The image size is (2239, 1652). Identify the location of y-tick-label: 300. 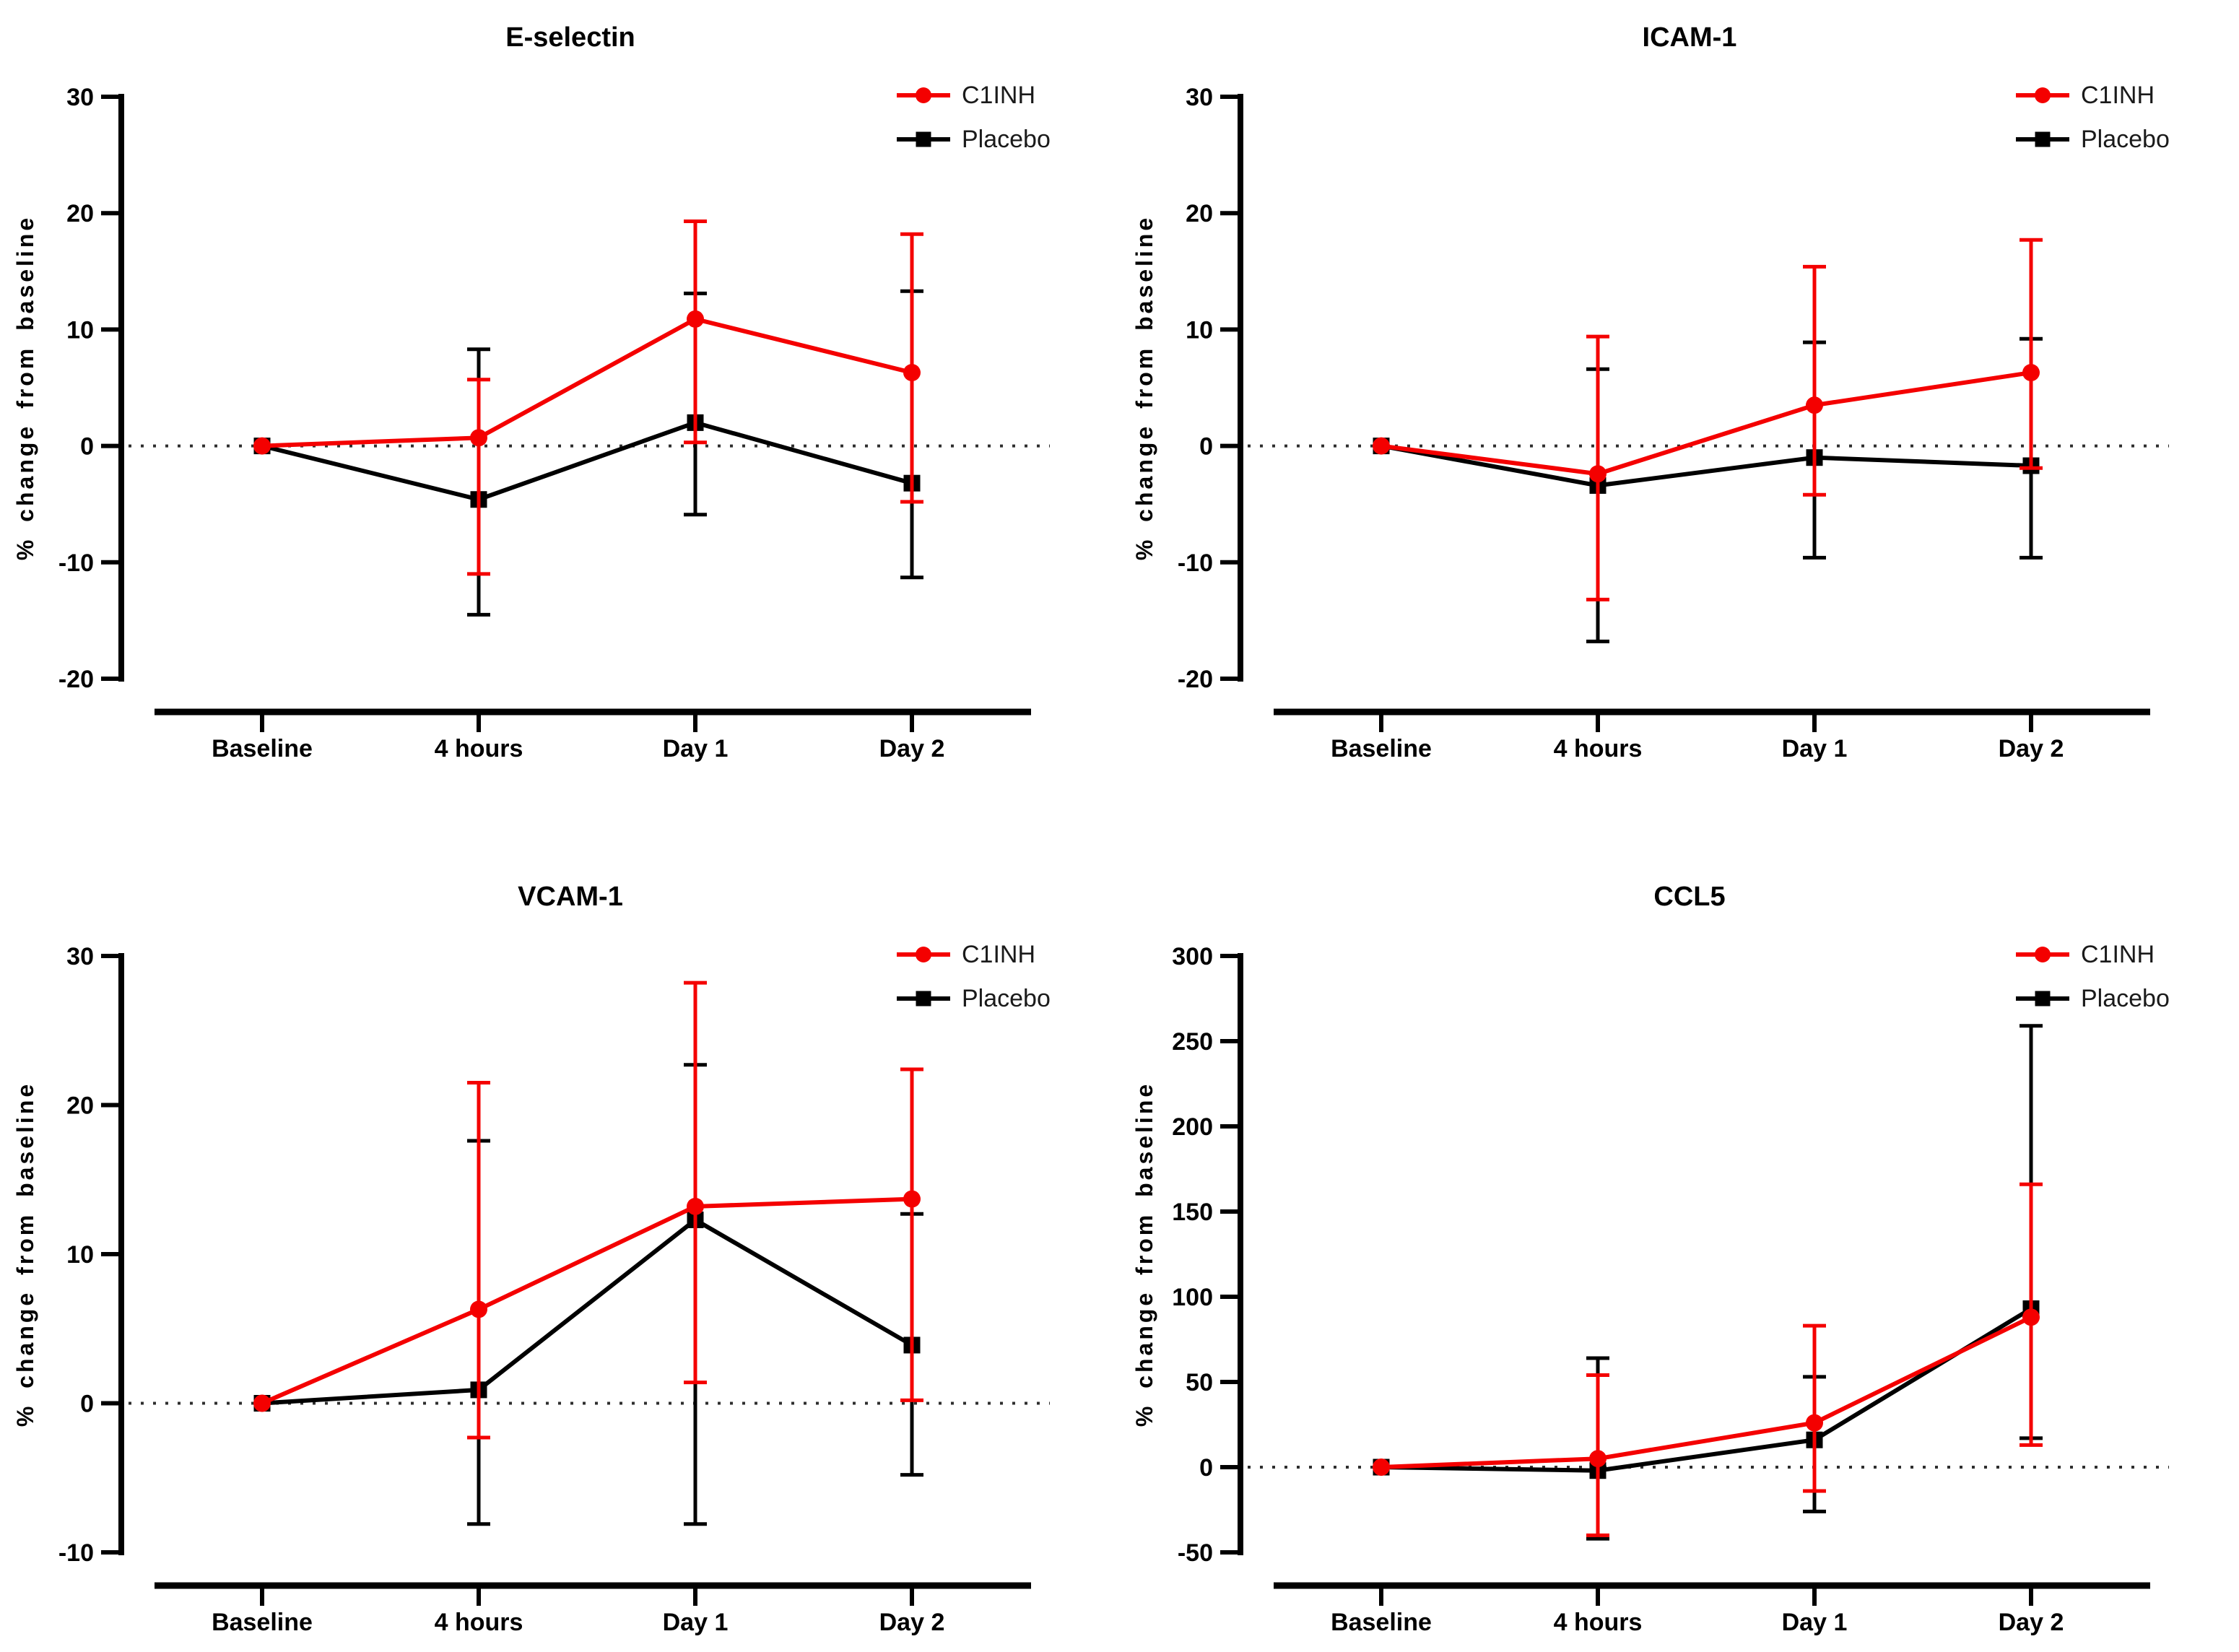
(1192, 956).